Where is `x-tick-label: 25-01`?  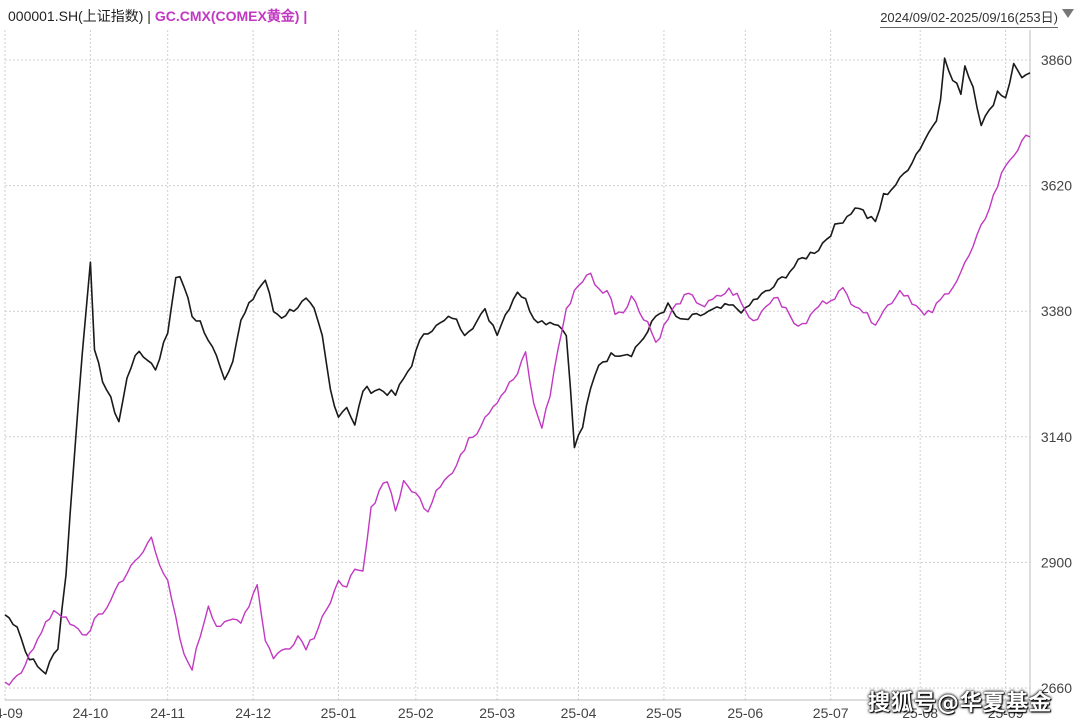 x-tick-label: 25-01 is located at coordinates (339, 713).